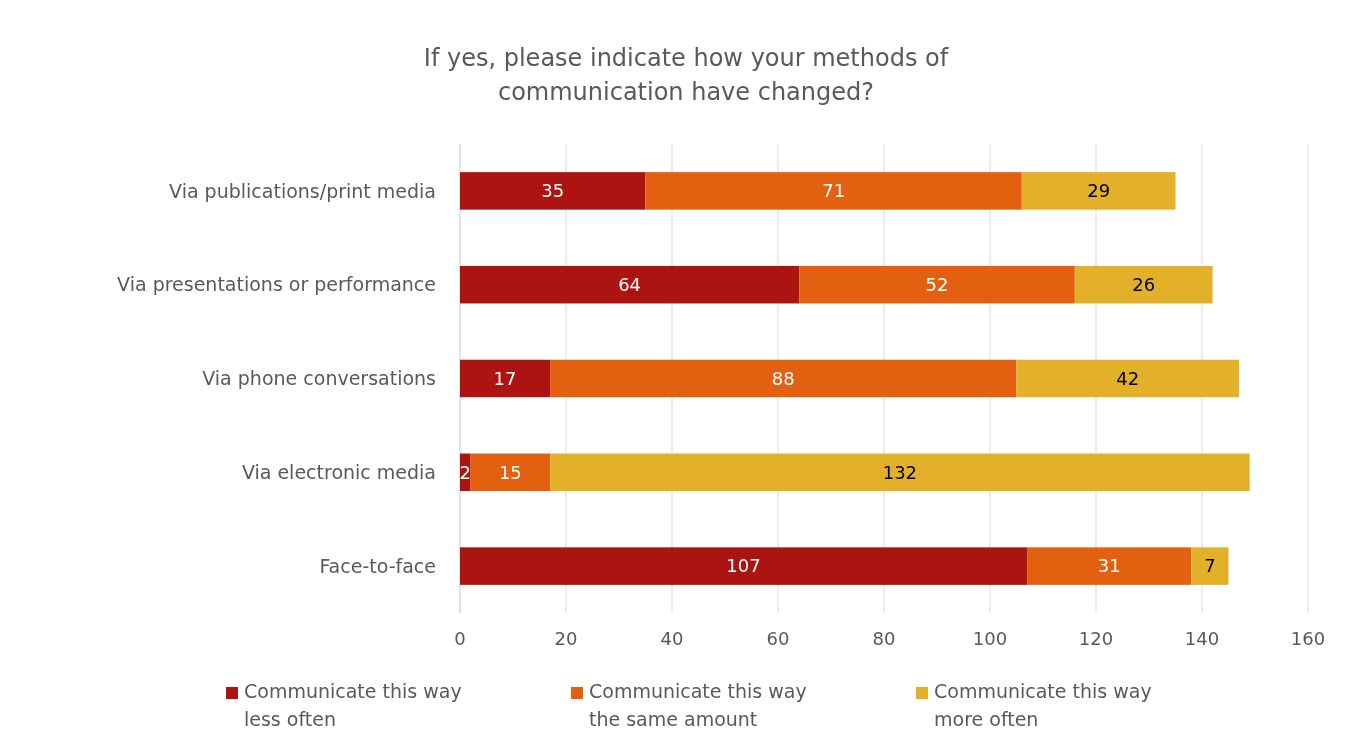 Image resolution: width=1353 pixels, height=753 pixels. What do you see at coordinates (1308, 638) in the screenshot?
I see `x-tick-label: 160` at bounding box center [1308, 638].